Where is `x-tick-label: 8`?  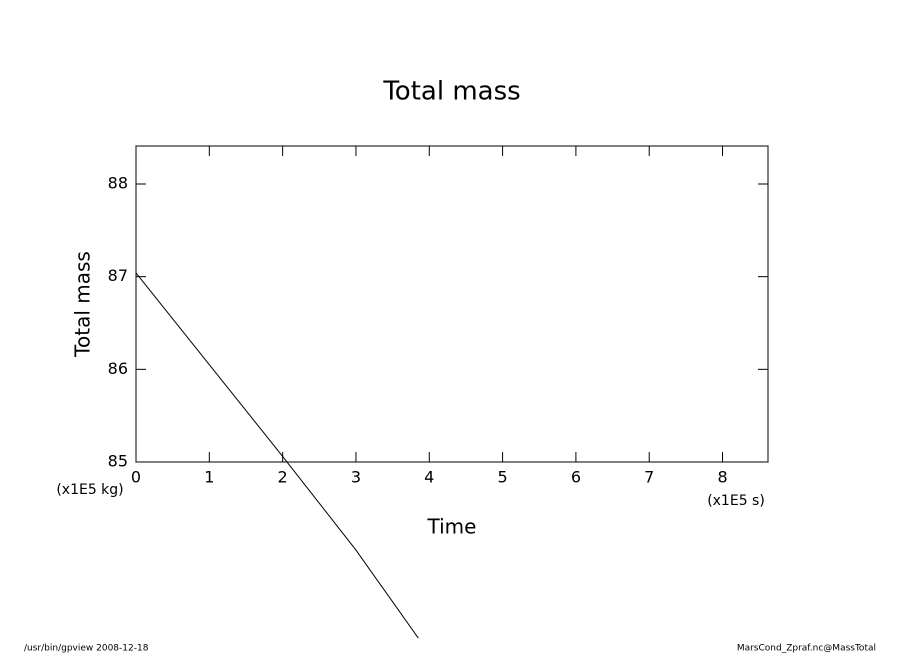
x-tick-label: 8 is located at coordinates (722, 477).